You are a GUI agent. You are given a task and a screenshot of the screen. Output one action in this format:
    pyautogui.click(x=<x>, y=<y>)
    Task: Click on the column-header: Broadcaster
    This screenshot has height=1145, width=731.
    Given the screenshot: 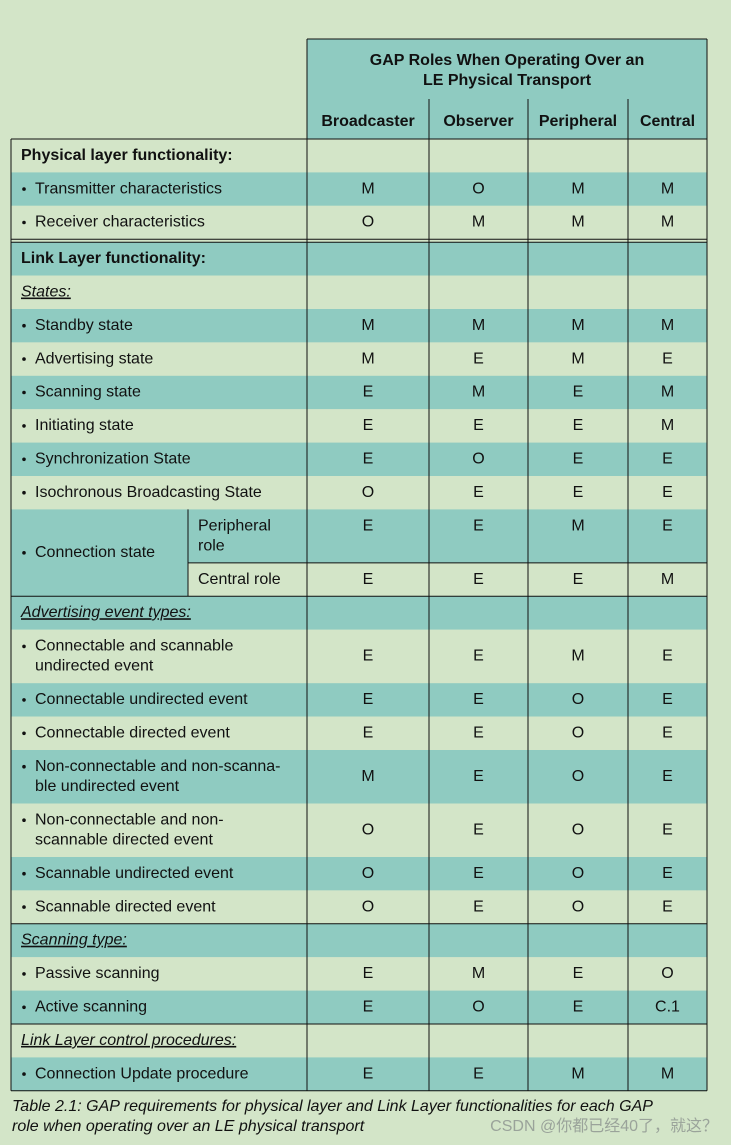 What is the action you would take?
    pyautogui.click(x=367, y=121)
    